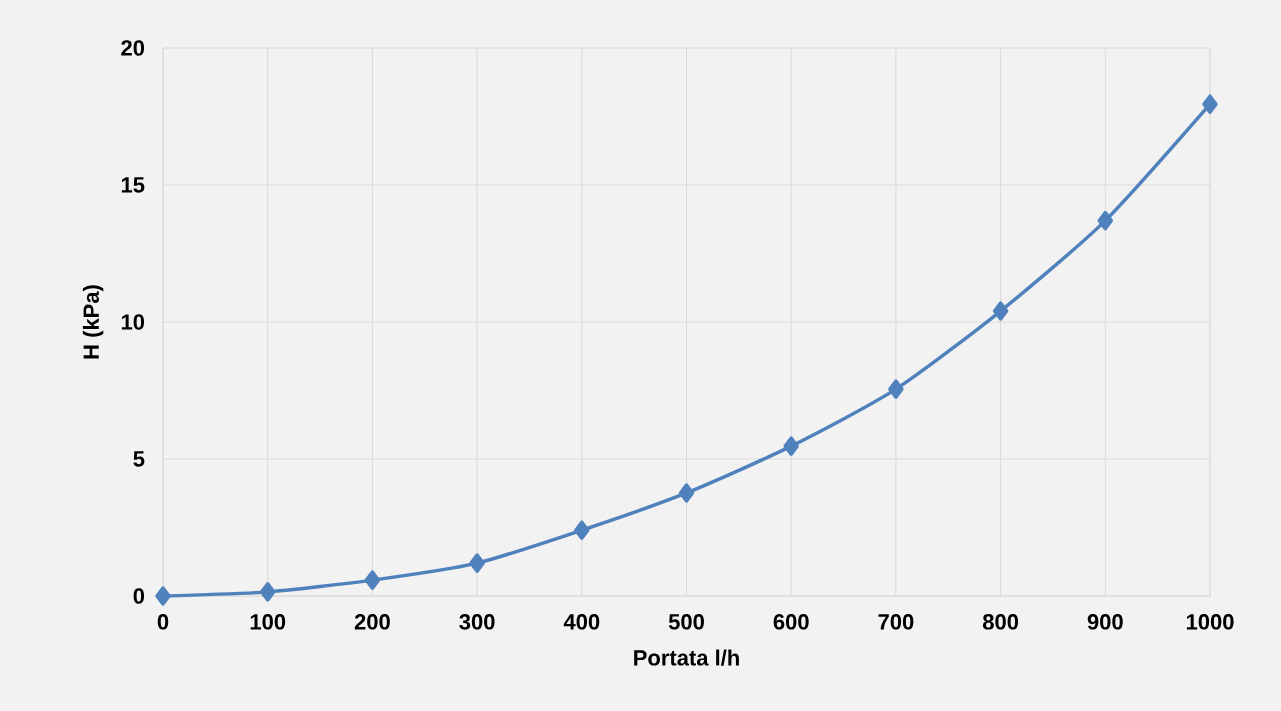  Describe the element at coordinates (477, 622) in the screenshot. I see `x-tick-label: 300` at that location.